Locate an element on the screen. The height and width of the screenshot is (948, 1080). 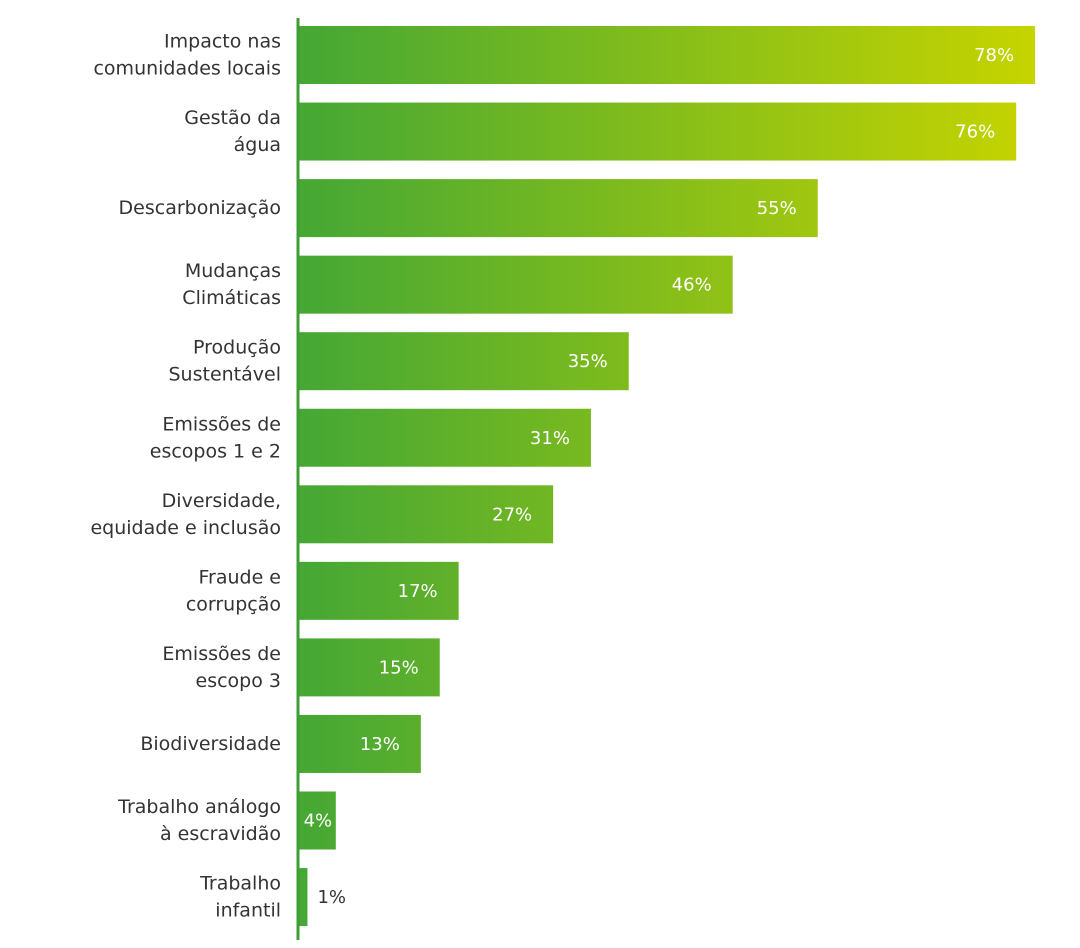
category-label: Trabalho infantil is located at coordinates (240, 896).